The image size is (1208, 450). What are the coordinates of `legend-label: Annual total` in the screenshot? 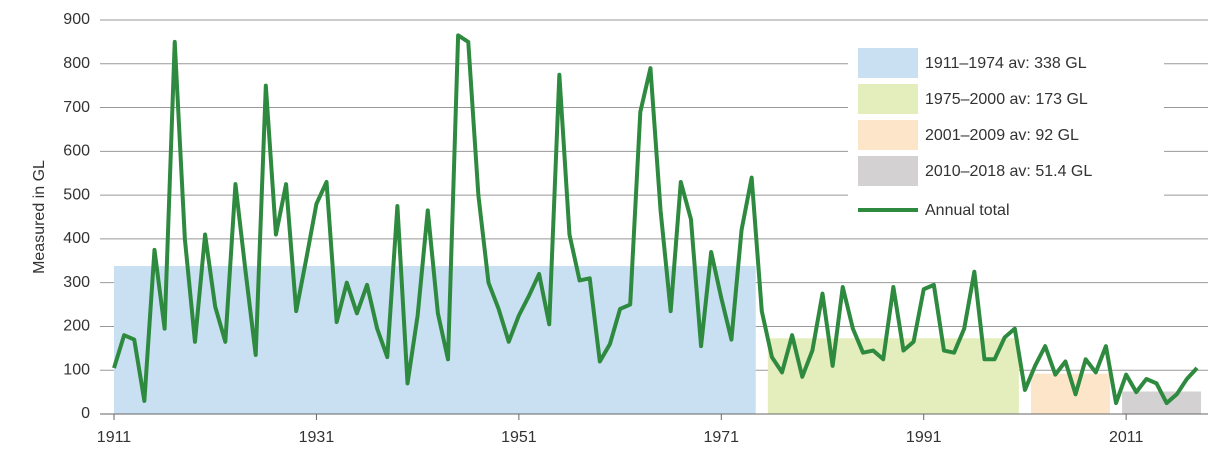 It's located at (967, 210).